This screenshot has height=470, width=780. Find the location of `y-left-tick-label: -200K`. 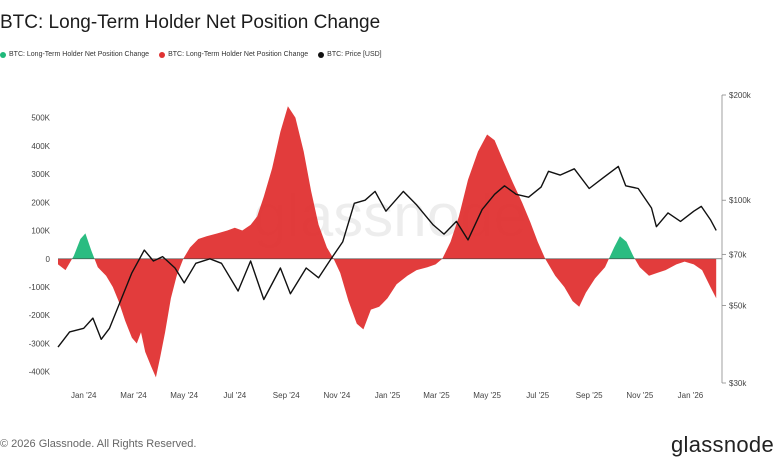

y-left-tick-label: -200K is located at coordinates (40, 315).